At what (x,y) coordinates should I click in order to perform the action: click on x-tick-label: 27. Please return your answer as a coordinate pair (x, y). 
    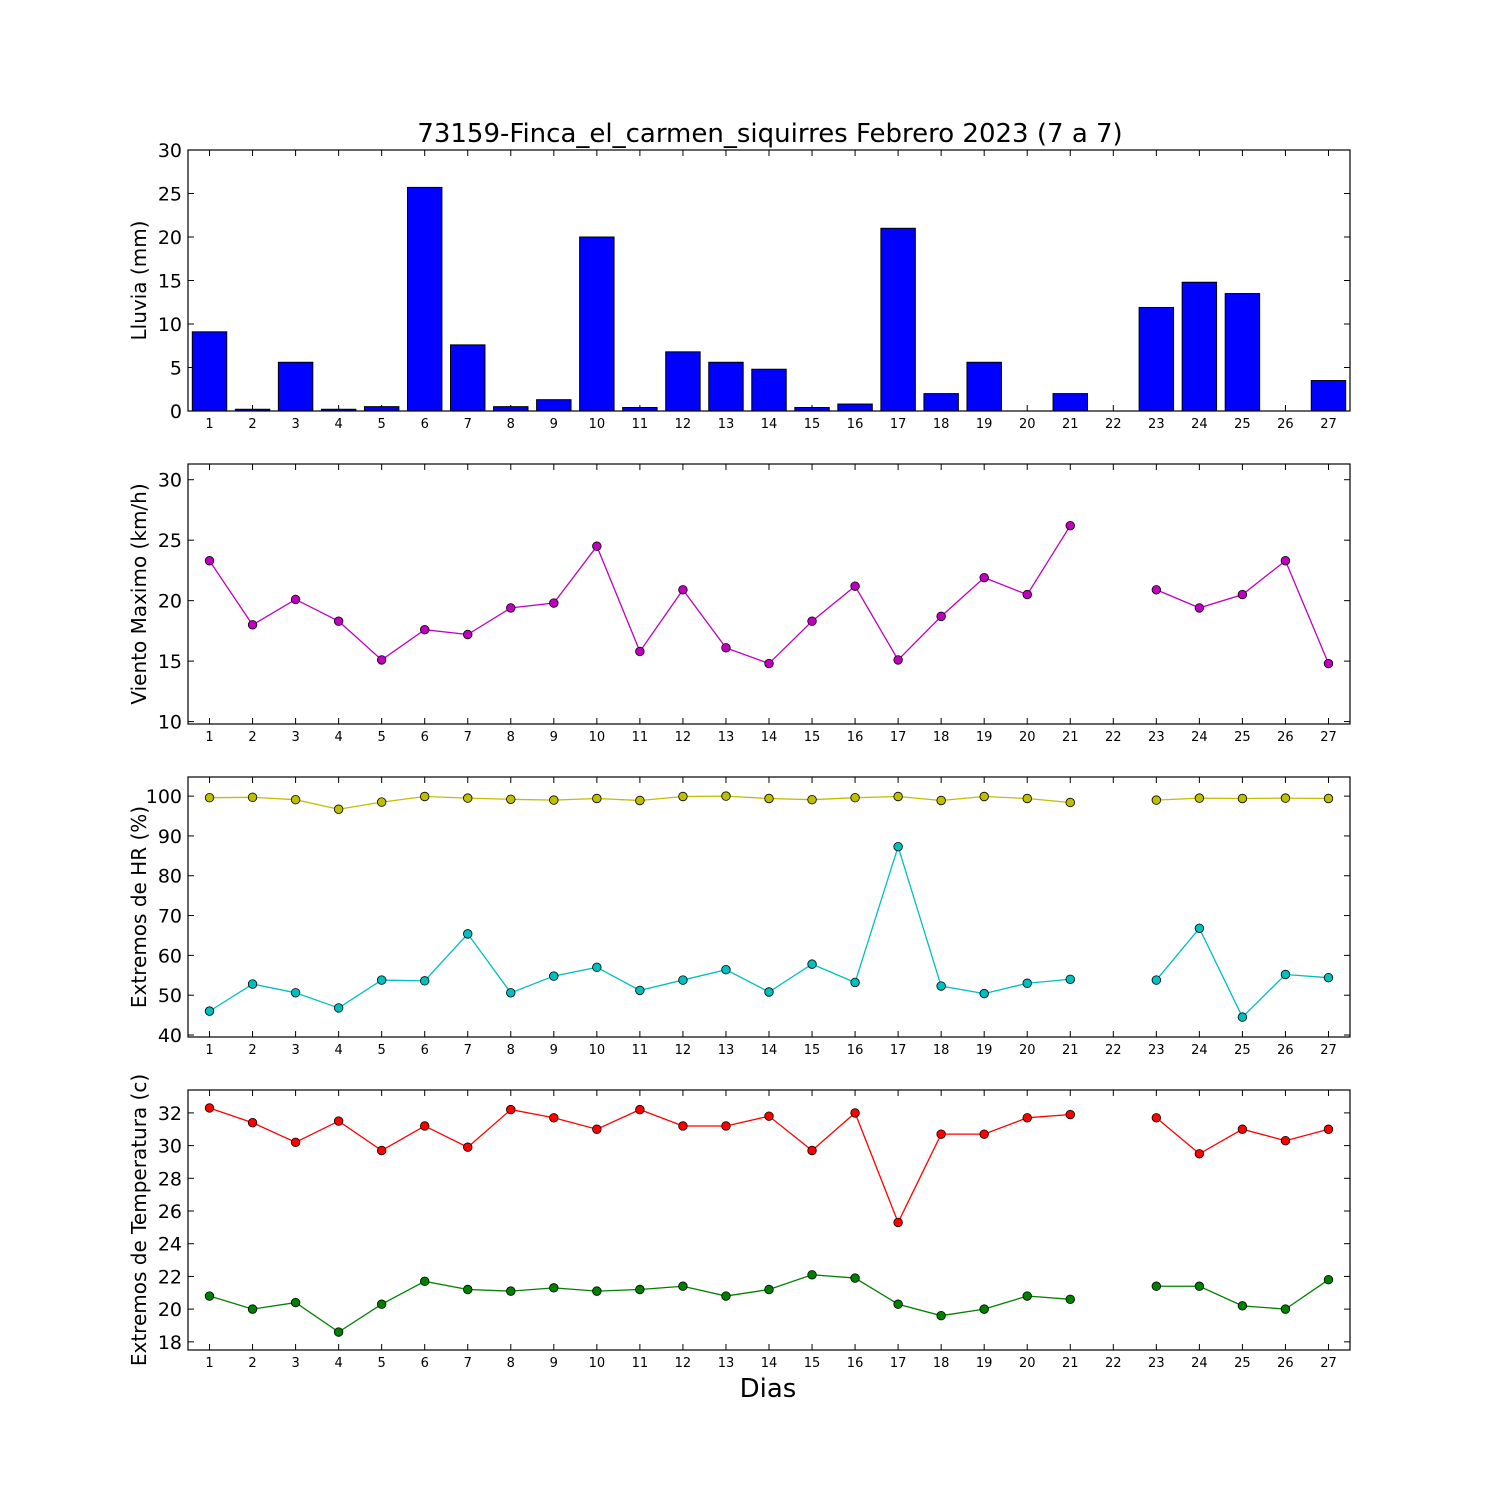
    Looking at the image, I should click on (1328, 1363).